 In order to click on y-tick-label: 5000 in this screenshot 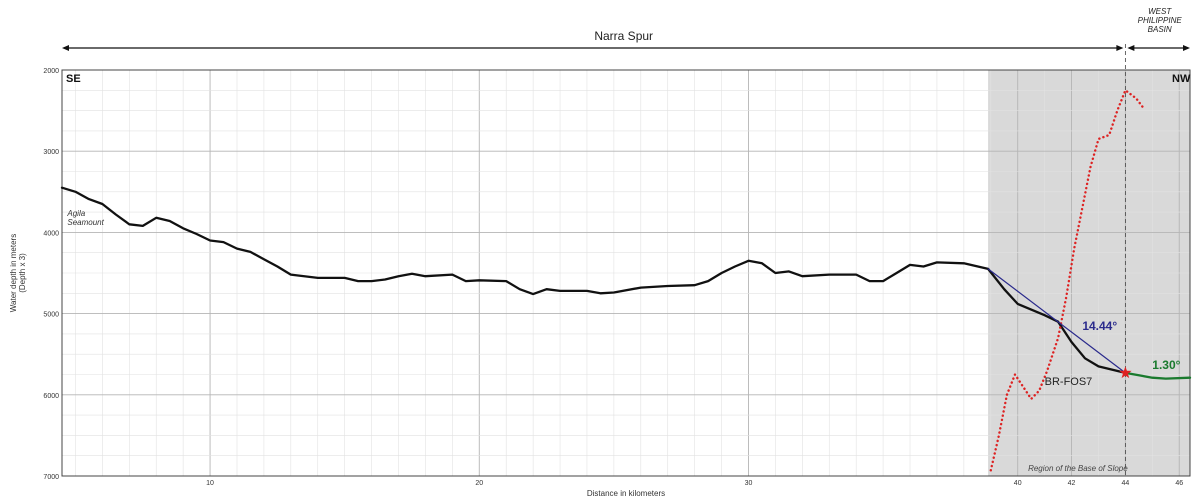, I will do `click(51, 315)`.